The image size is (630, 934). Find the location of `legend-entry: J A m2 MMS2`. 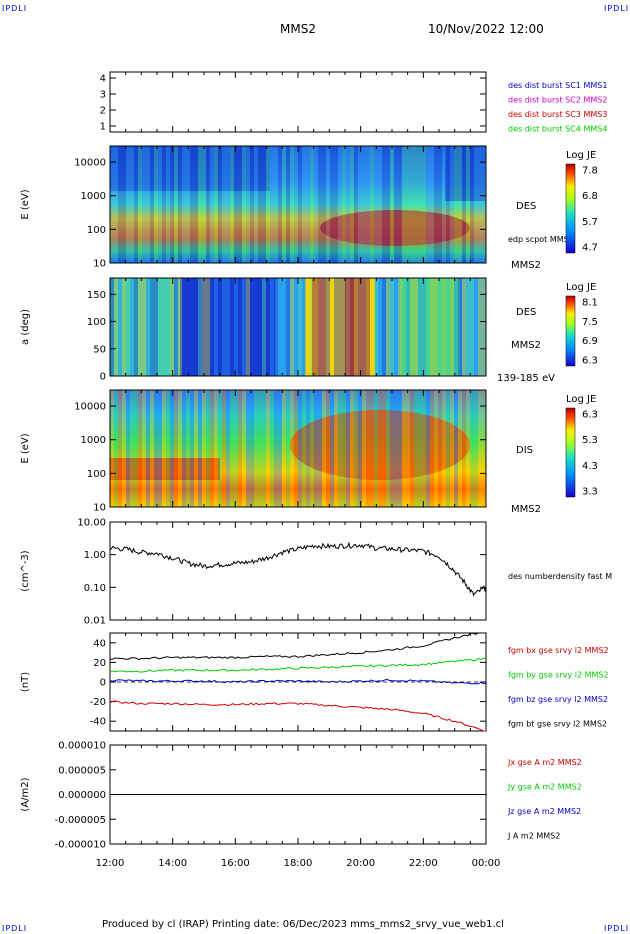

legend-entry: J A m2 MMS2 is located at coordinates (533, 836).